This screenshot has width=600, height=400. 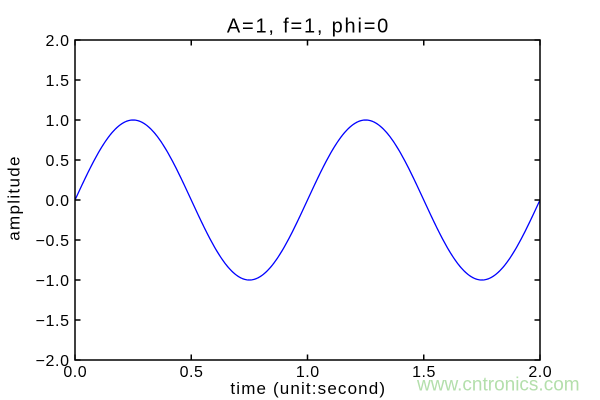 I want to click on svg-text: −1.0, so click(x=53, y=281).